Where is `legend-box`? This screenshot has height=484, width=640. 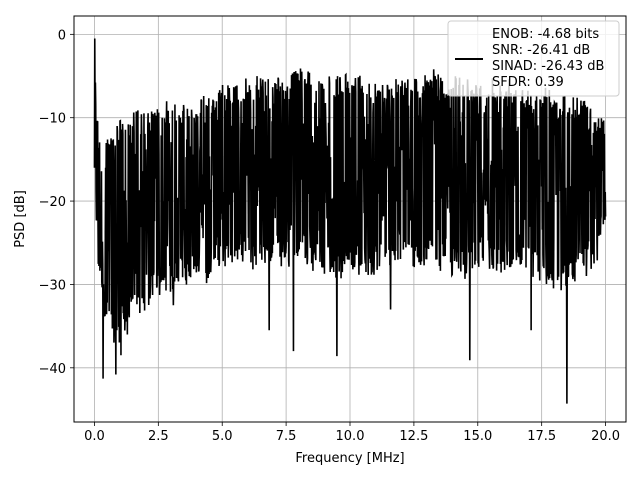
legend-box is located at coordinates (533, 58).